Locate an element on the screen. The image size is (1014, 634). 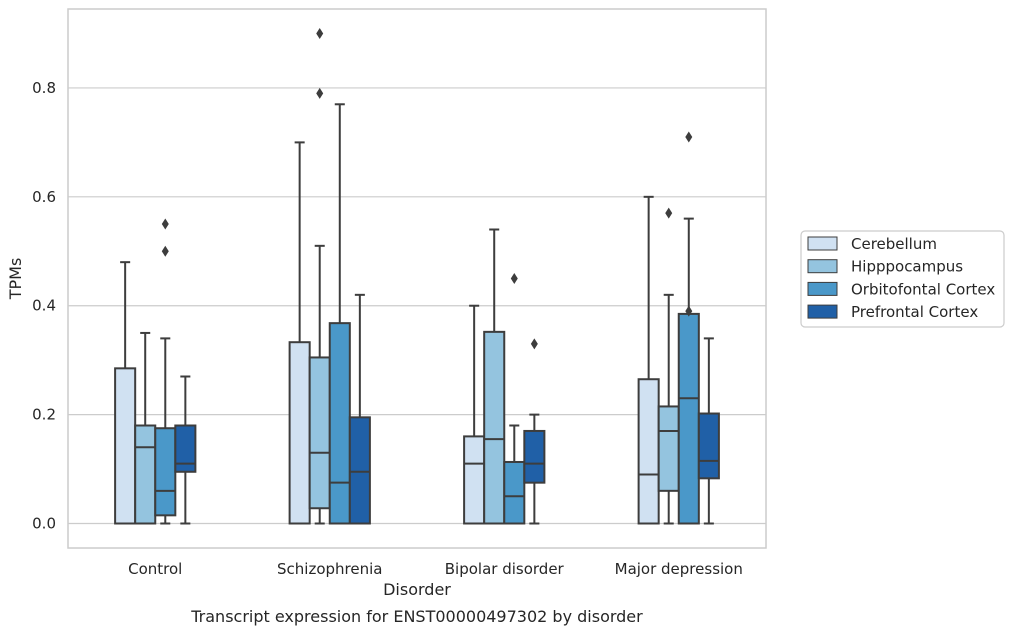
legend-label: Prefrontal Cortex is located at coordinates (914, 312).